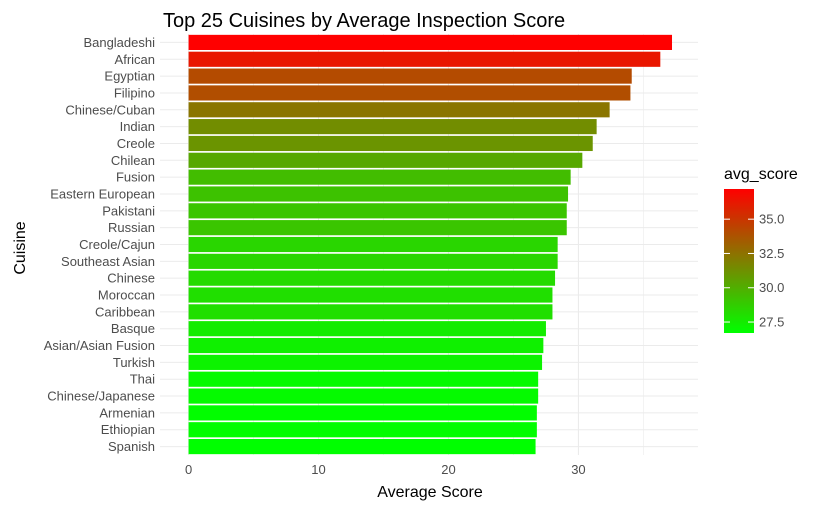 Image resolution: width=826 pixels, height=510 pixels. I want to click on x-tick-label: 0, so click(188, 469).